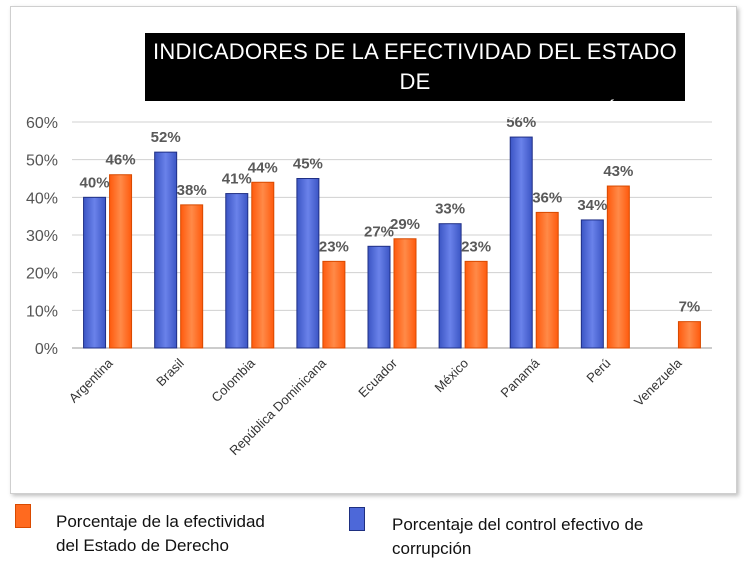 This screenshot has width=749, height=569. I want to click on legend-swatch-corruption-control, so click(357, 519).